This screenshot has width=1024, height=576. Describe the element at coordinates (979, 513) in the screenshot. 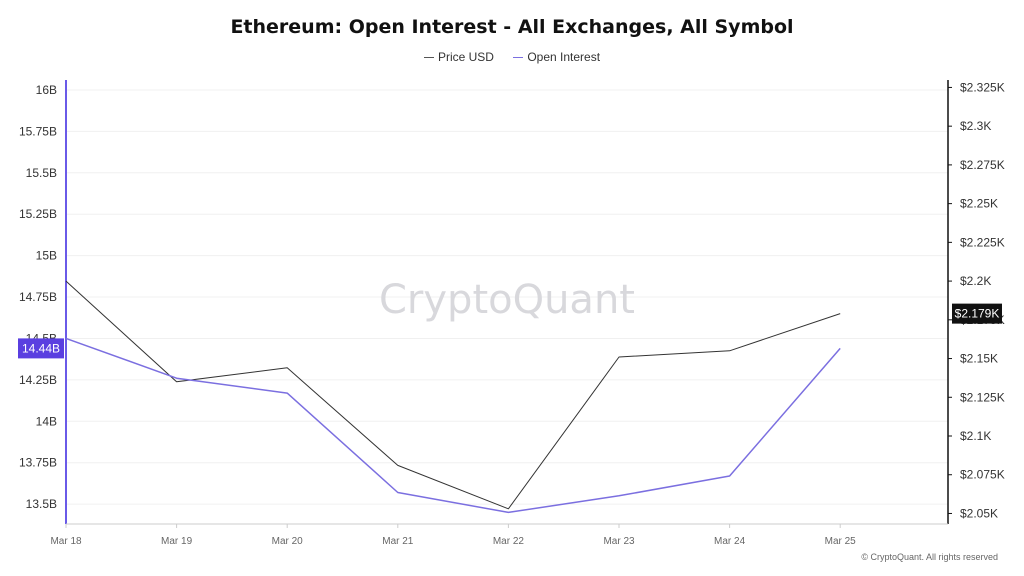

I see `right-tick-label: $2.05K` at that location.